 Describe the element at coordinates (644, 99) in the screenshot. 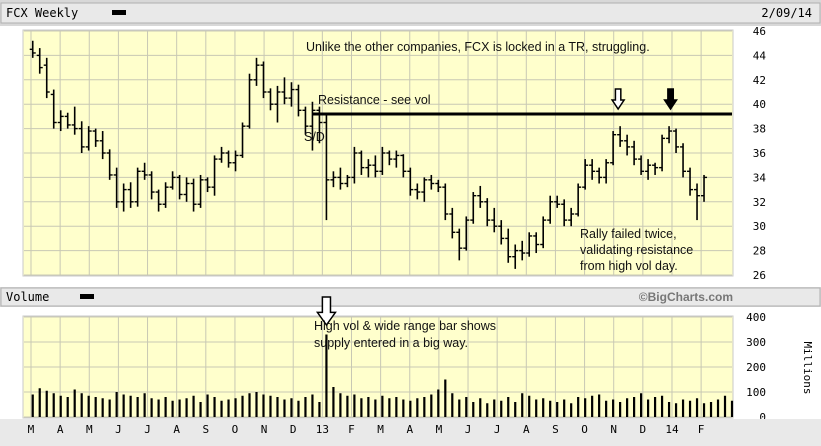

I see `rally-arrows` at that location.